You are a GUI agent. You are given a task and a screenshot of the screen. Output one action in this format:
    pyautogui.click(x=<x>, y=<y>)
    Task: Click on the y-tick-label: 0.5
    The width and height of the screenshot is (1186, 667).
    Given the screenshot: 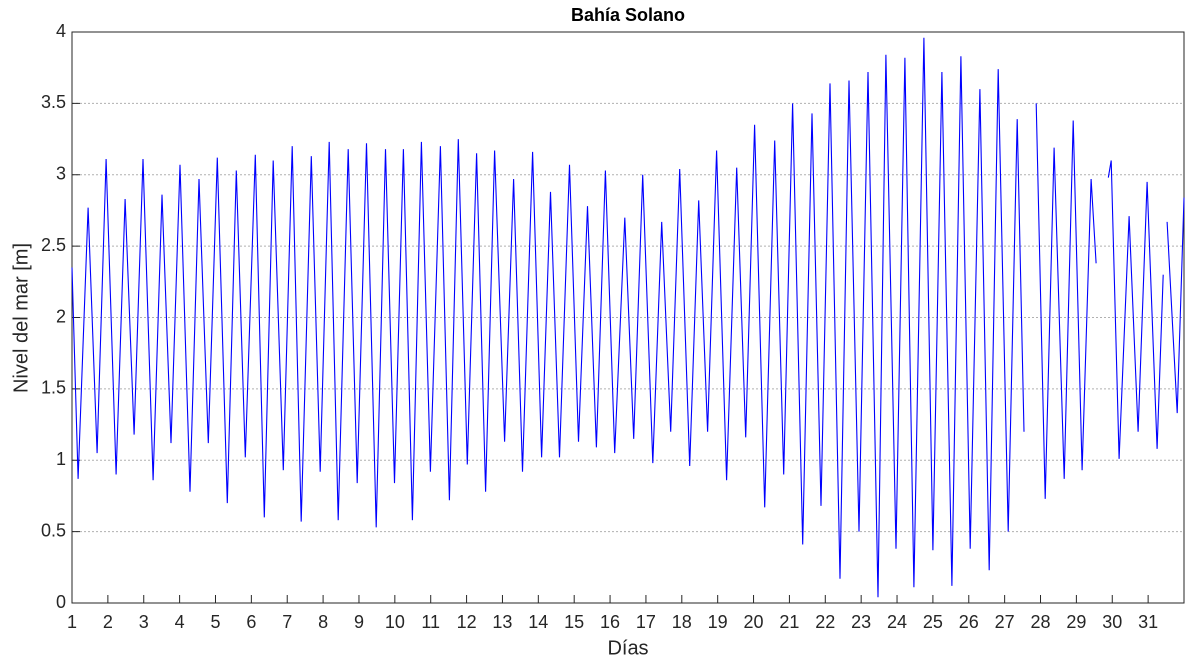 What is the action you would take?
    pyautogui.click(x=53, y=530)
    